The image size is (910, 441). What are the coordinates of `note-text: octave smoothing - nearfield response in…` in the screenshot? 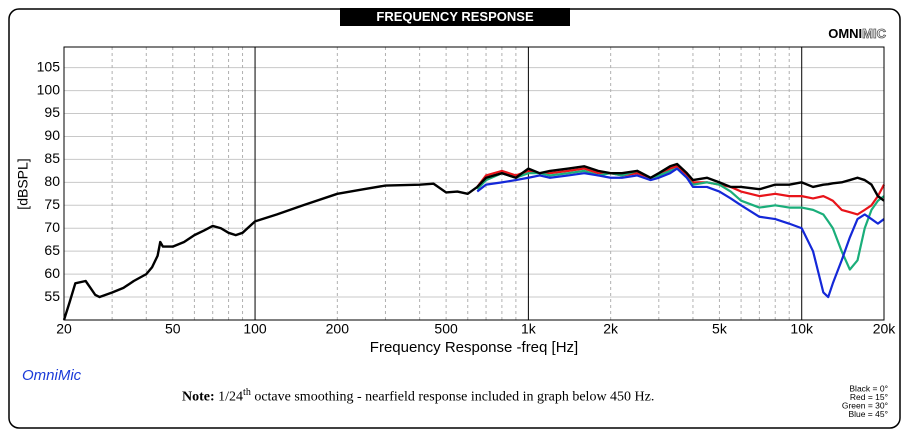 It's located at (452, 397).